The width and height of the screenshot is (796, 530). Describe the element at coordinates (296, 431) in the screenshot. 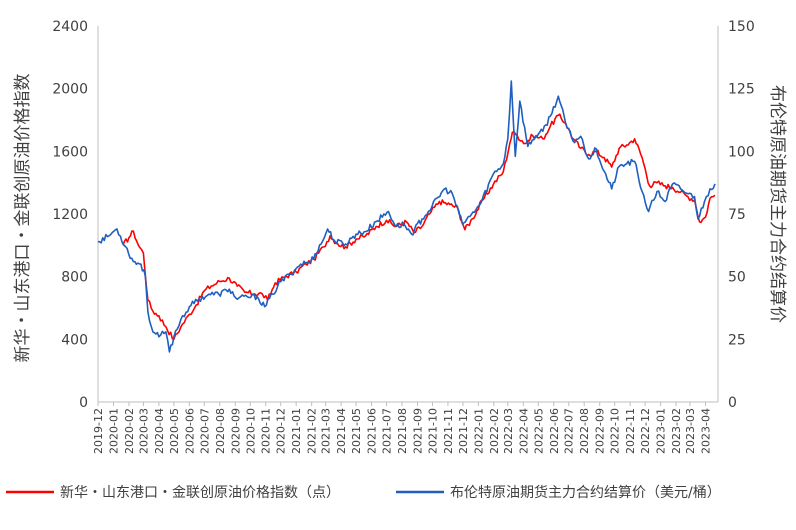

I see `x-tick-label: 2021-01` at that location.